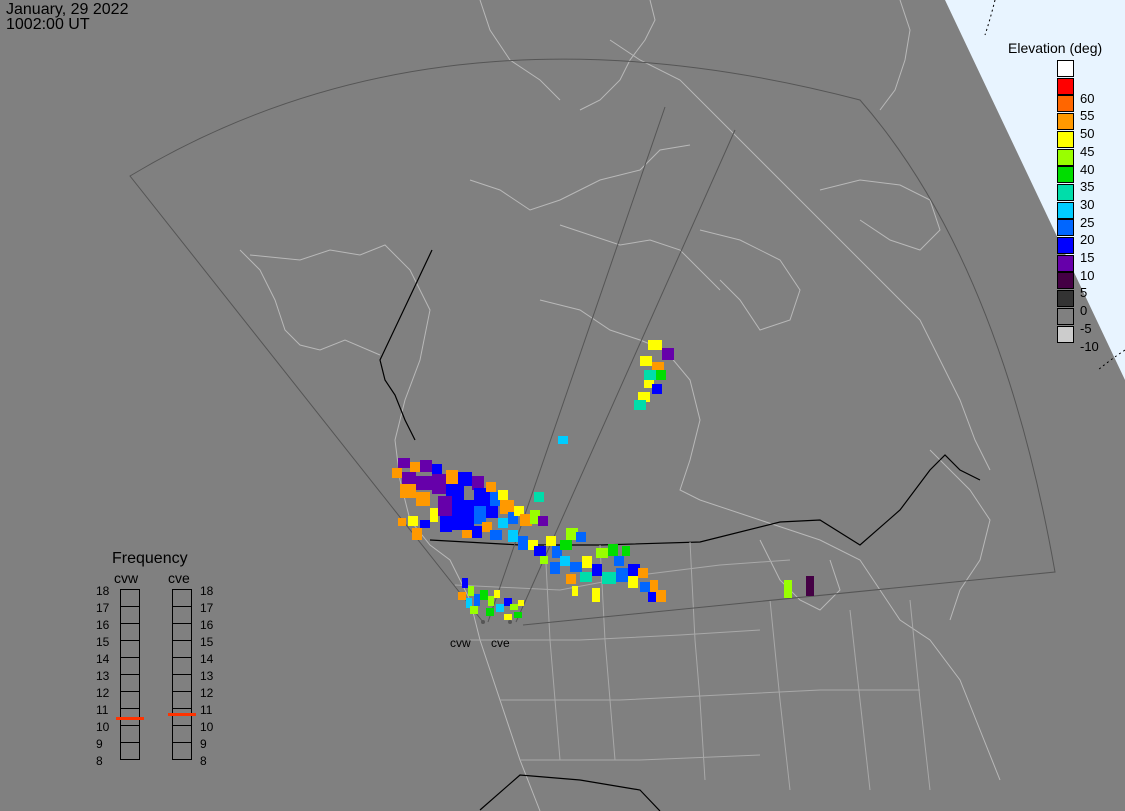 This screenshot has width=1125, height=811. I want to click on colorbar-label: -5, so click(1086, 328).